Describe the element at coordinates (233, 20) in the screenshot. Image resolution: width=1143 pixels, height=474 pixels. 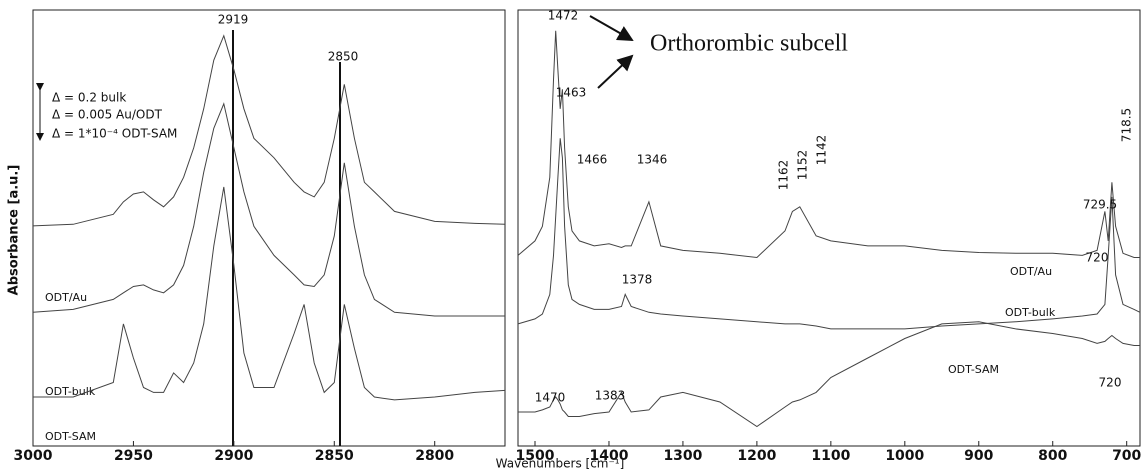
I see `annotation: 2919` at that location.